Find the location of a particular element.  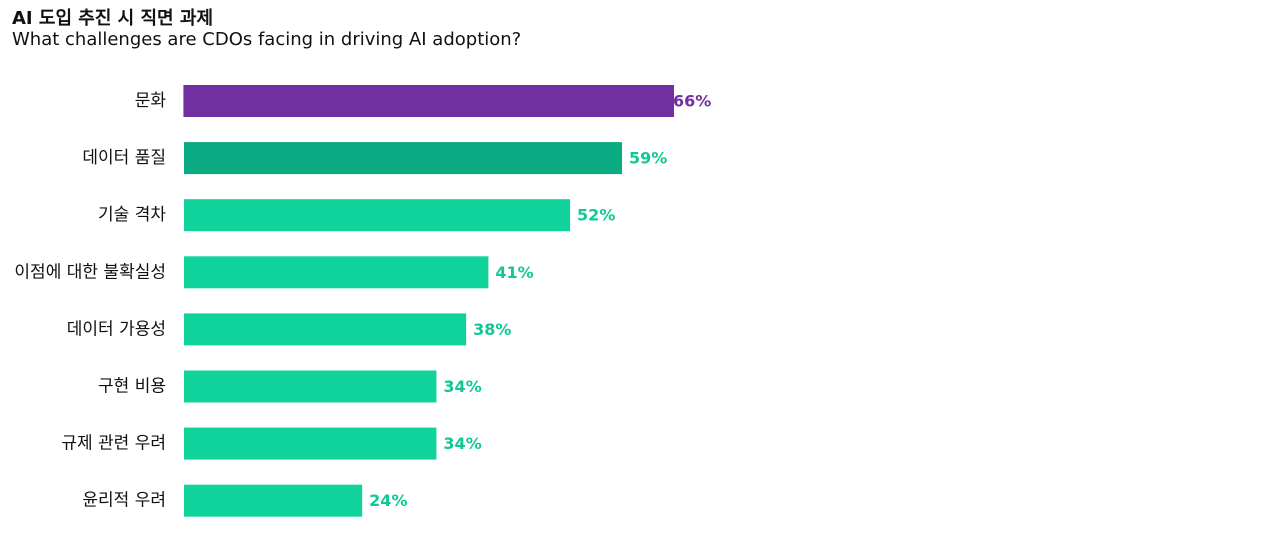

value-label-8: 24% is located at coordinates (388, 500).